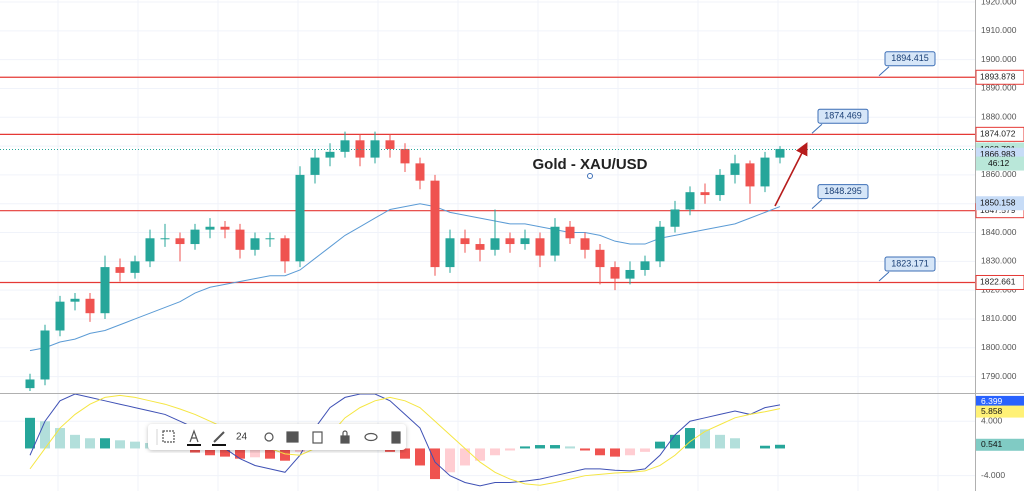 The image size is (1024, 491). I want to click on signal-line, so click(405, 440).